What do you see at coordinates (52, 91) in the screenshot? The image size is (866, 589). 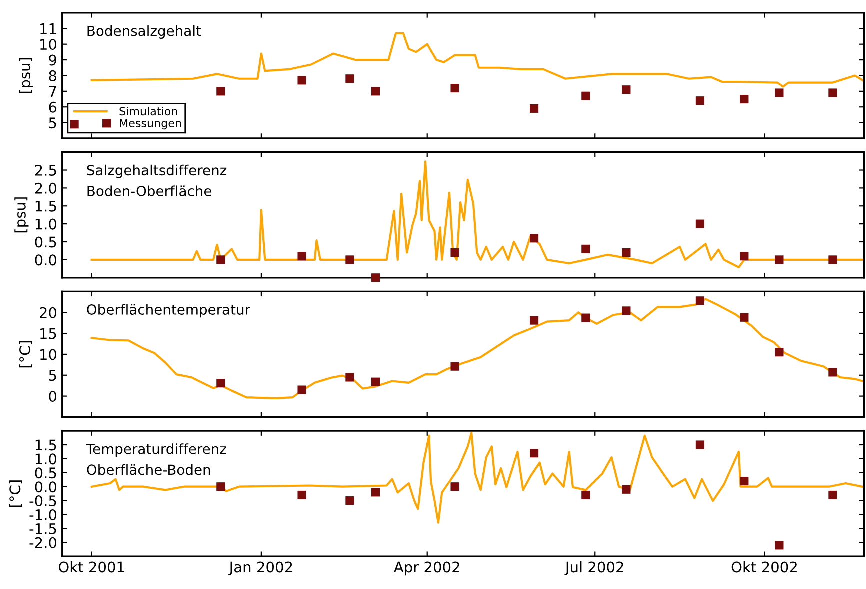 I see `y-tick-label: 7` at bounding box center [52, 91].